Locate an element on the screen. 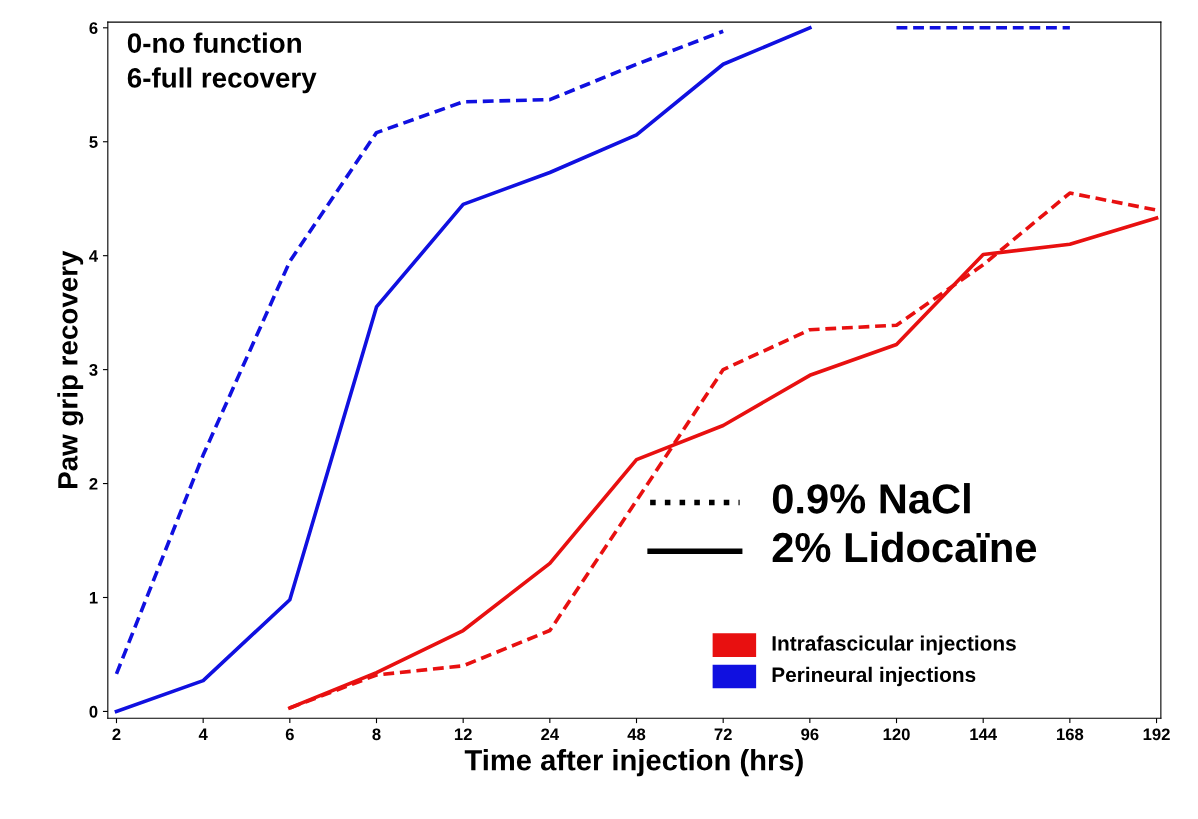 The height and width of the screenshot is (819, 1198). y-axis-title: Paw grip recovery is located at coordinates (70, 369).